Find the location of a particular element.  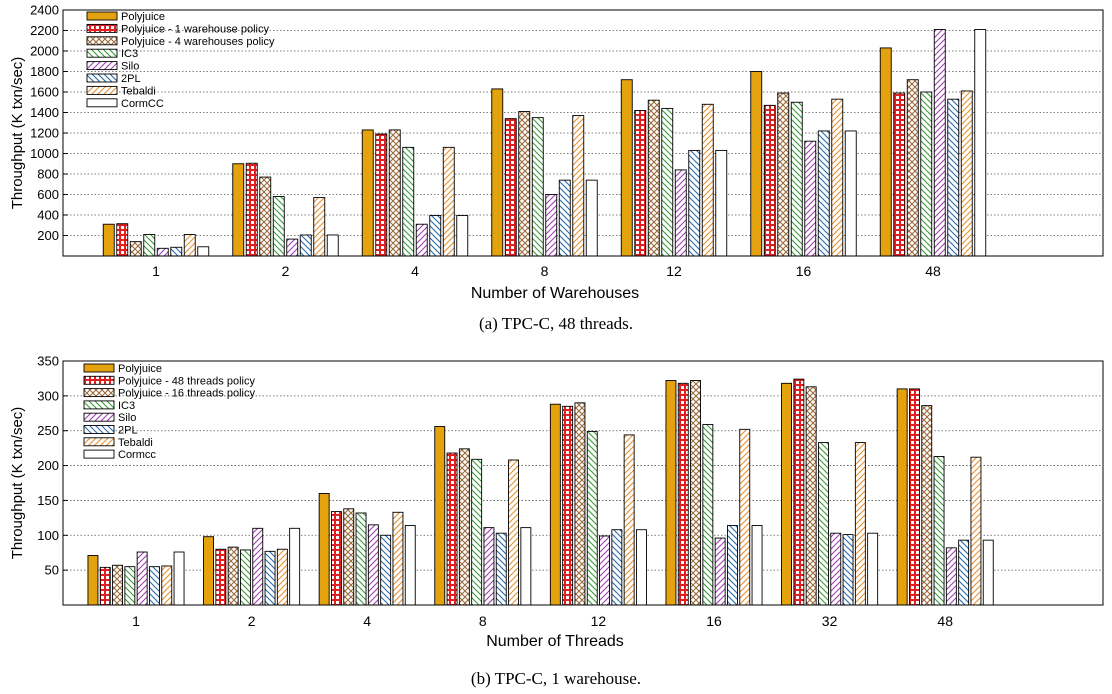

legend-label: Polyjuice - 16 threads policy is located at coordinates (186, 394).